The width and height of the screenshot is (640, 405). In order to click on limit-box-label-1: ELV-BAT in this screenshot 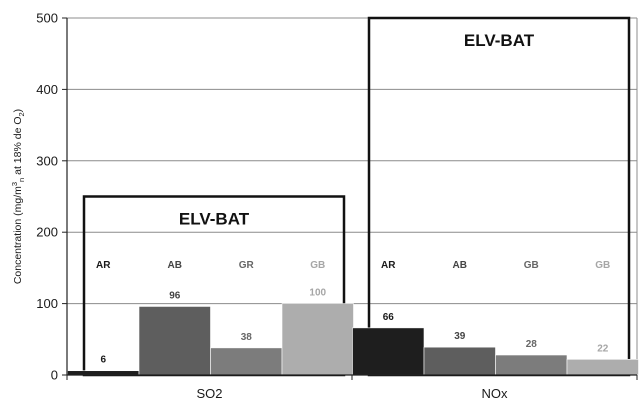, I will do `click(499, 40)`.